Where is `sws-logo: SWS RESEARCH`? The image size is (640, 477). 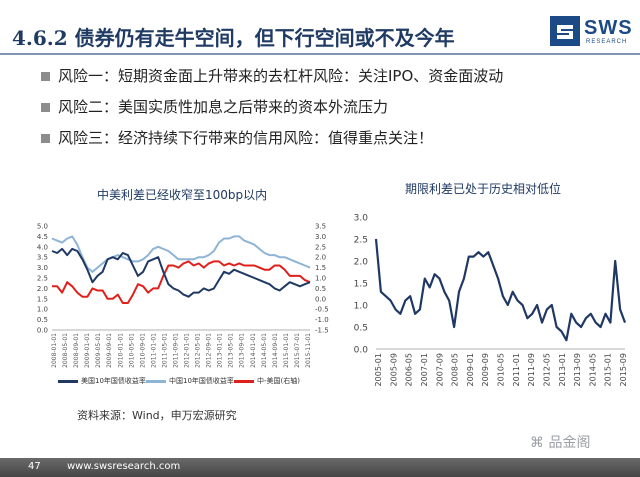 sws-logo: SWS RESEARCH is located at coordinates (593, 32).